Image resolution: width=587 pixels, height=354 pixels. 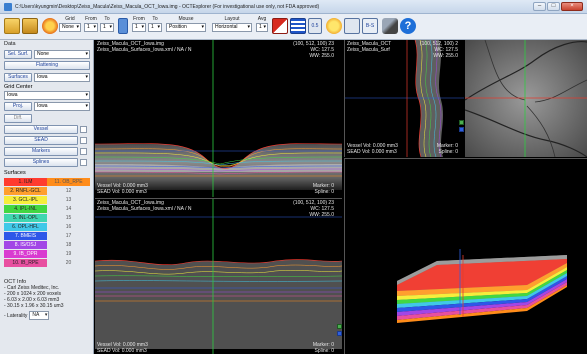 What do you see at coordinates (18, 118) in the screenshot?
I see `diff-button: Diff.` at bounding box center [18, 118].